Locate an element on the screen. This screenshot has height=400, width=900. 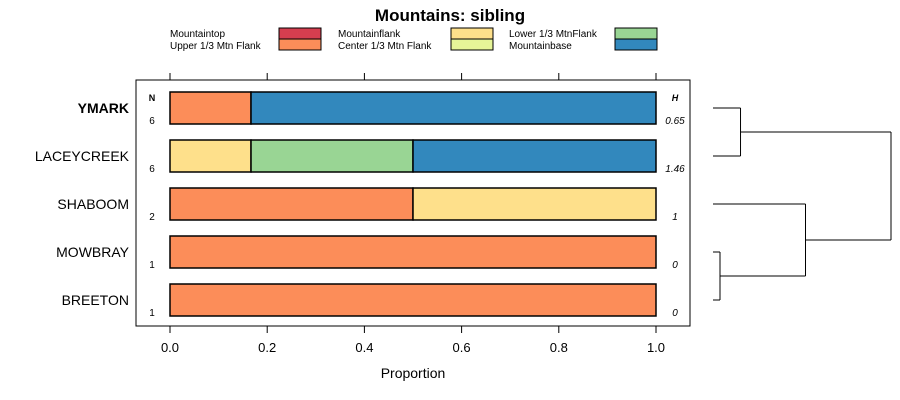
category-label: LACEYCREEK is located at coordinates (82, 156).